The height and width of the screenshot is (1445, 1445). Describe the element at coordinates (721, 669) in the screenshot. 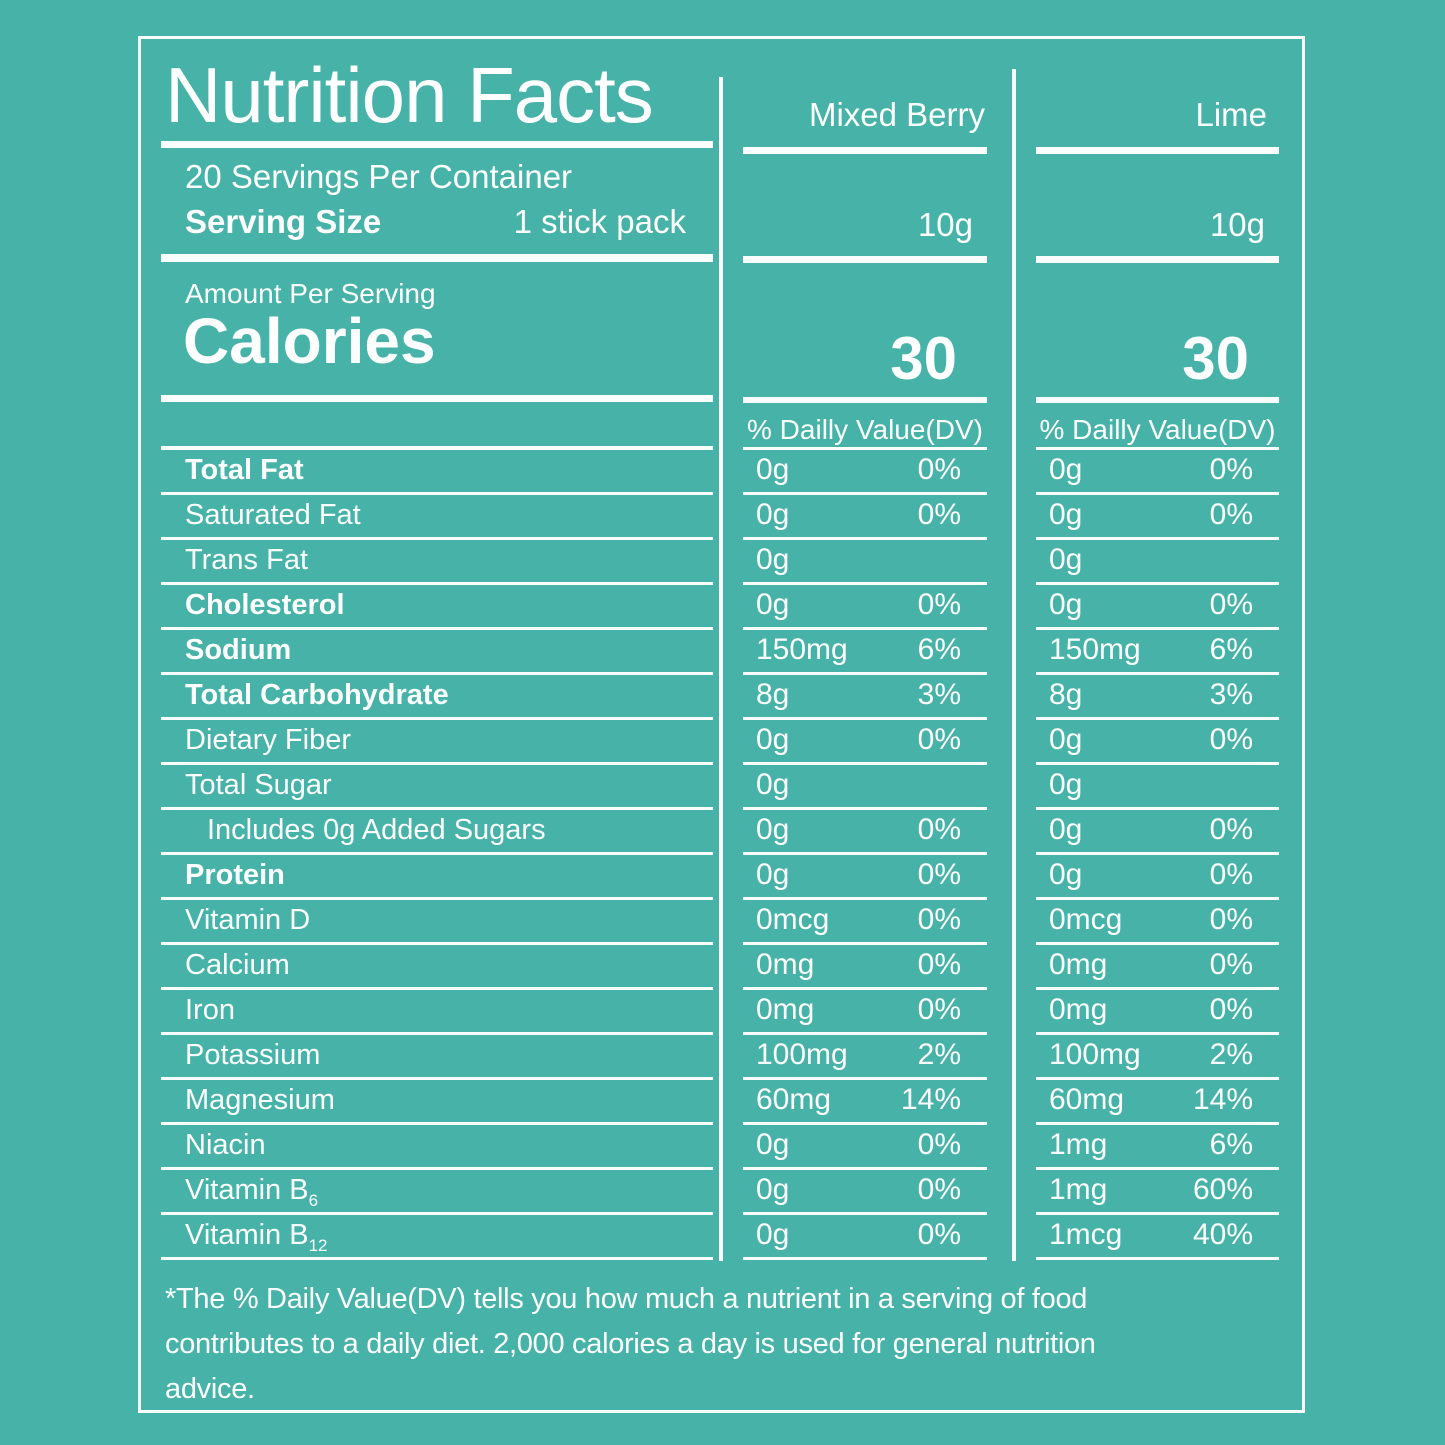

I see `column-divider-left` at that location.